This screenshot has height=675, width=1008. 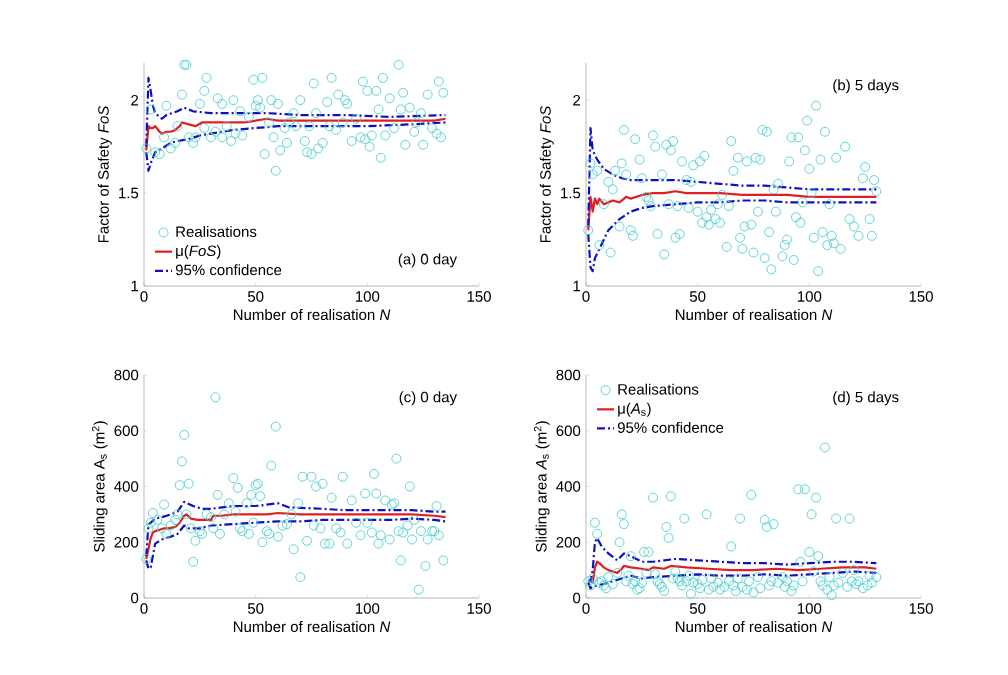 What do you see at coordinates (198, 252) in the screenshot?
I see `legend-label: μ(FoS)` at bounding box center [198, 252].